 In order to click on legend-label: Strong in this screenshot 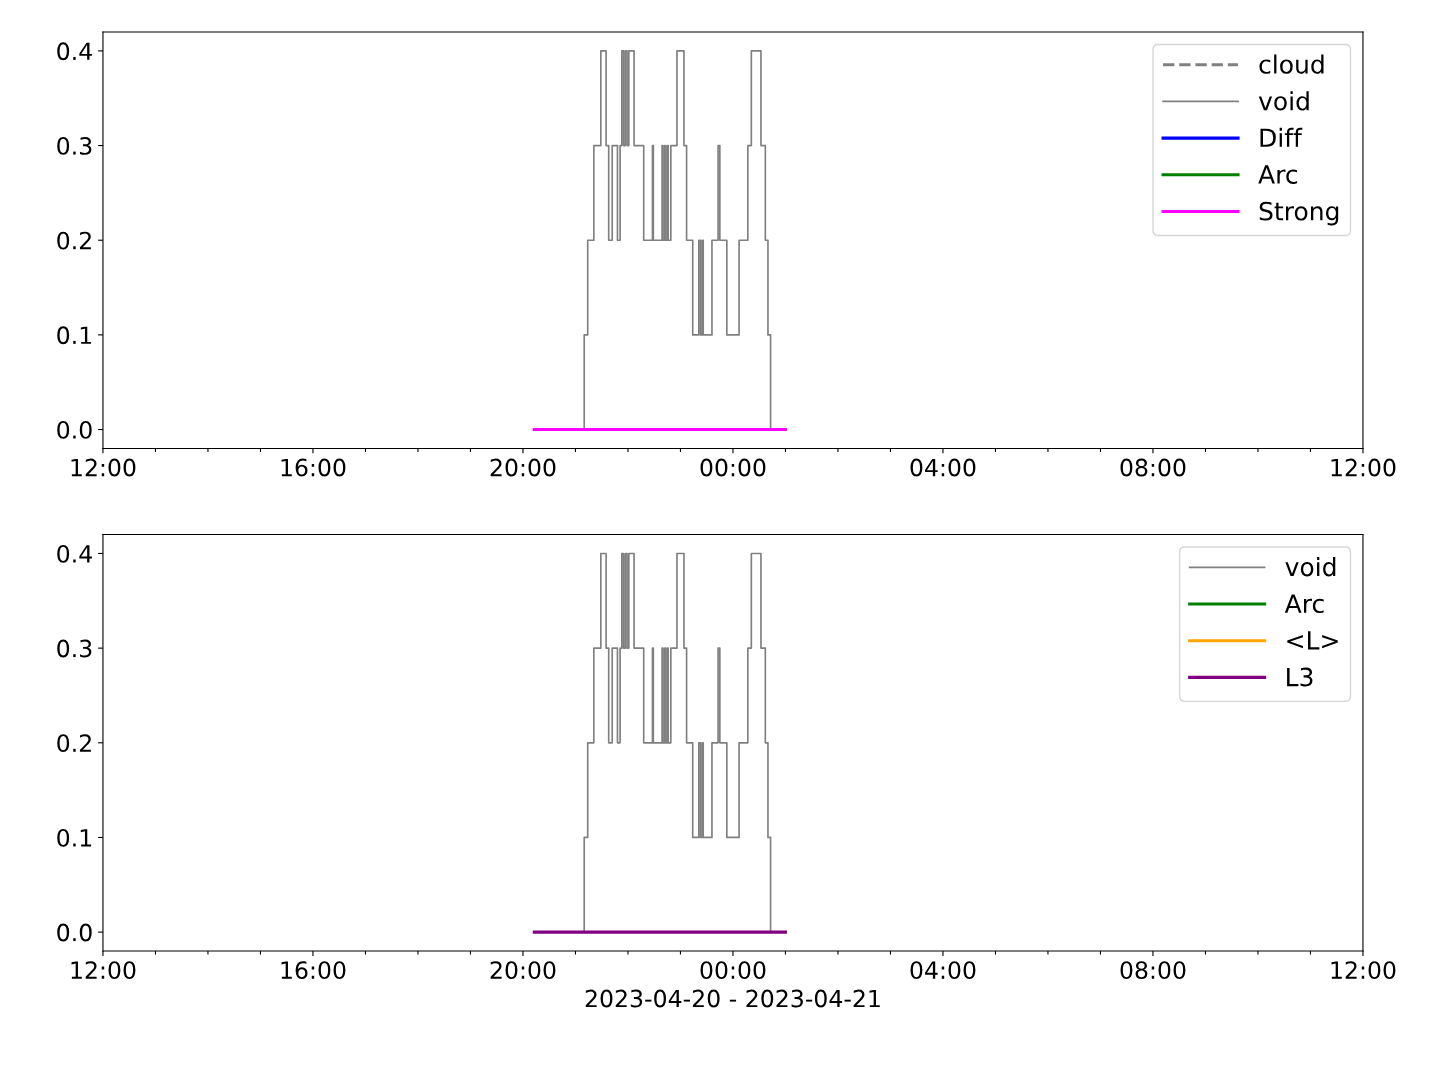, I will do `click(1299, 213)`.